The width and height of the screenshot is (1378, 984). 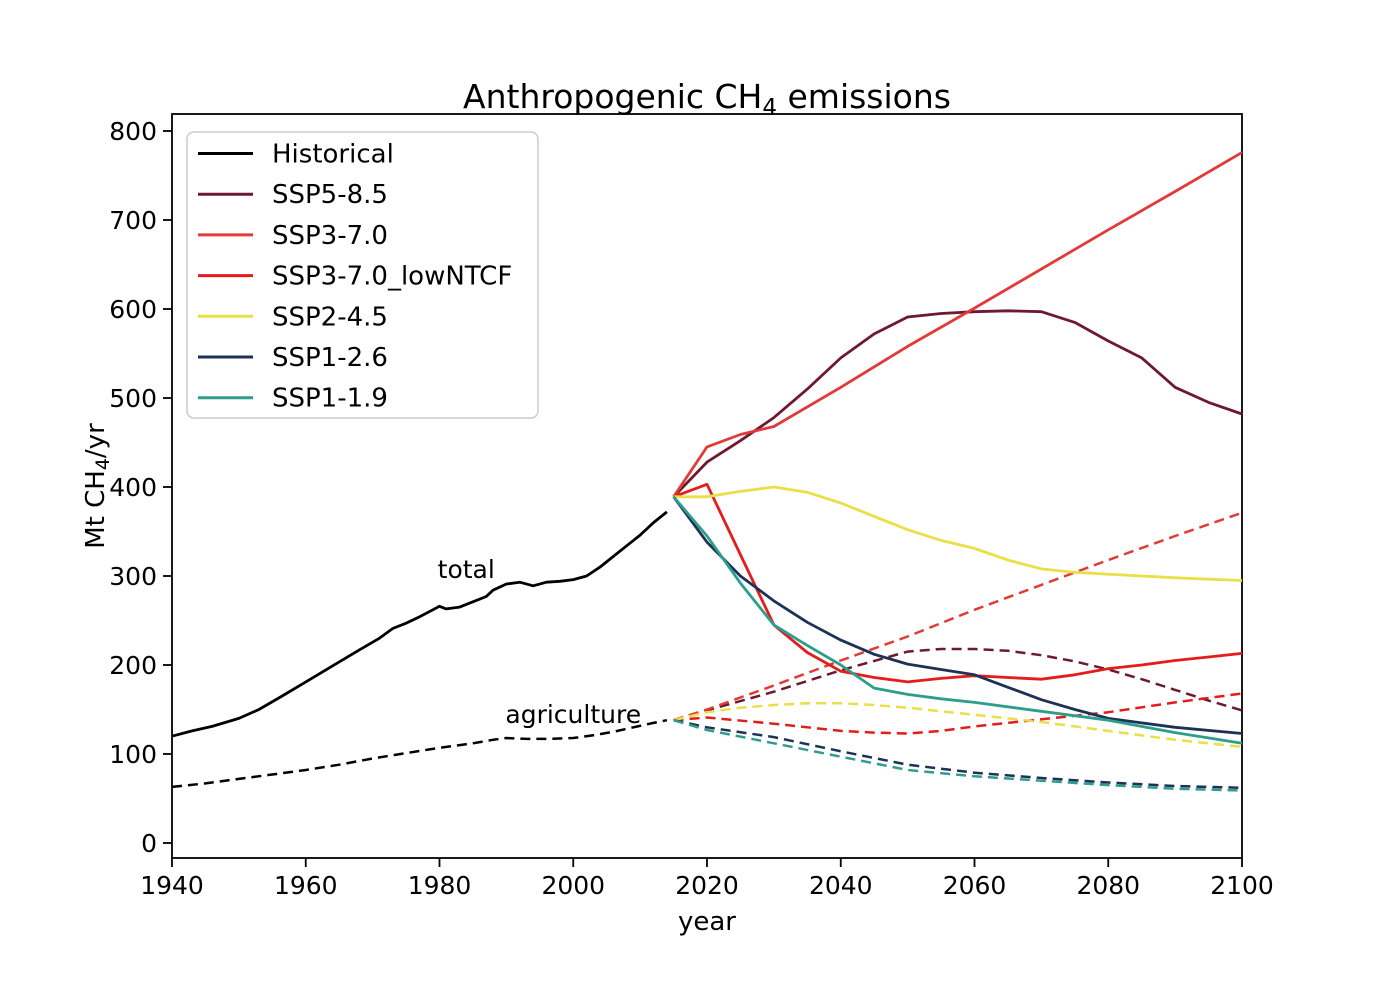 I want to click on x-axis-ticks: 1940 1960 1980 2000 2020 2040 2060 2080 2100, so click(x=707, y=879).